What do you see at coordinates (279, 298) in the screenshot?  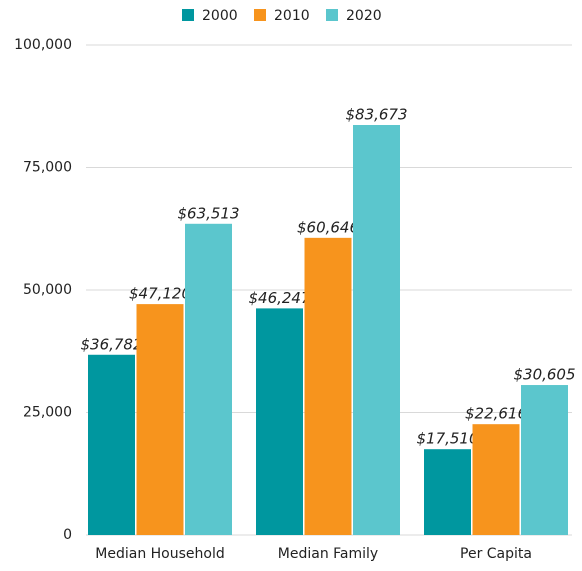 I see `value-label: $46,247` at bounding box center [279, 298].